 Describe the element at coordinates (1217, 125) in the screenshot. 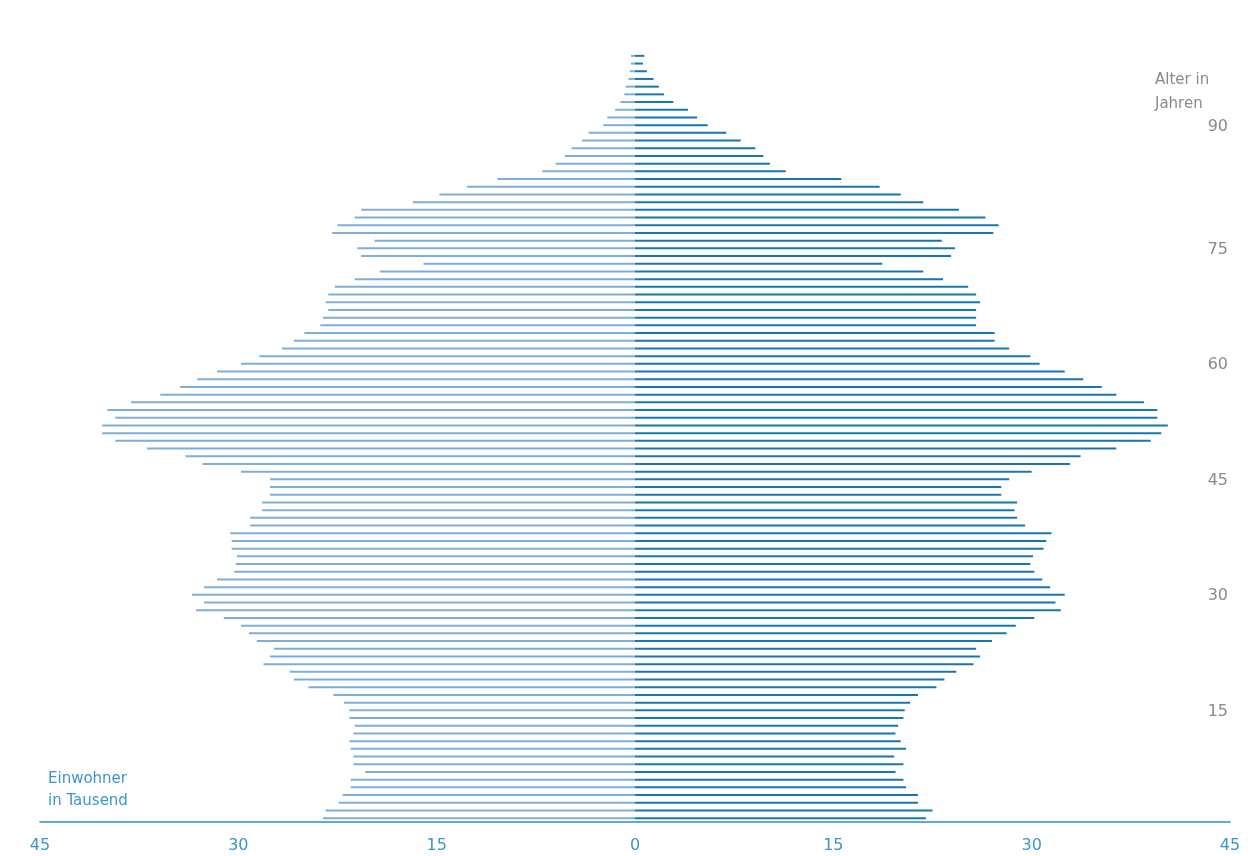

I see `y-tick-label: 90` at that location.